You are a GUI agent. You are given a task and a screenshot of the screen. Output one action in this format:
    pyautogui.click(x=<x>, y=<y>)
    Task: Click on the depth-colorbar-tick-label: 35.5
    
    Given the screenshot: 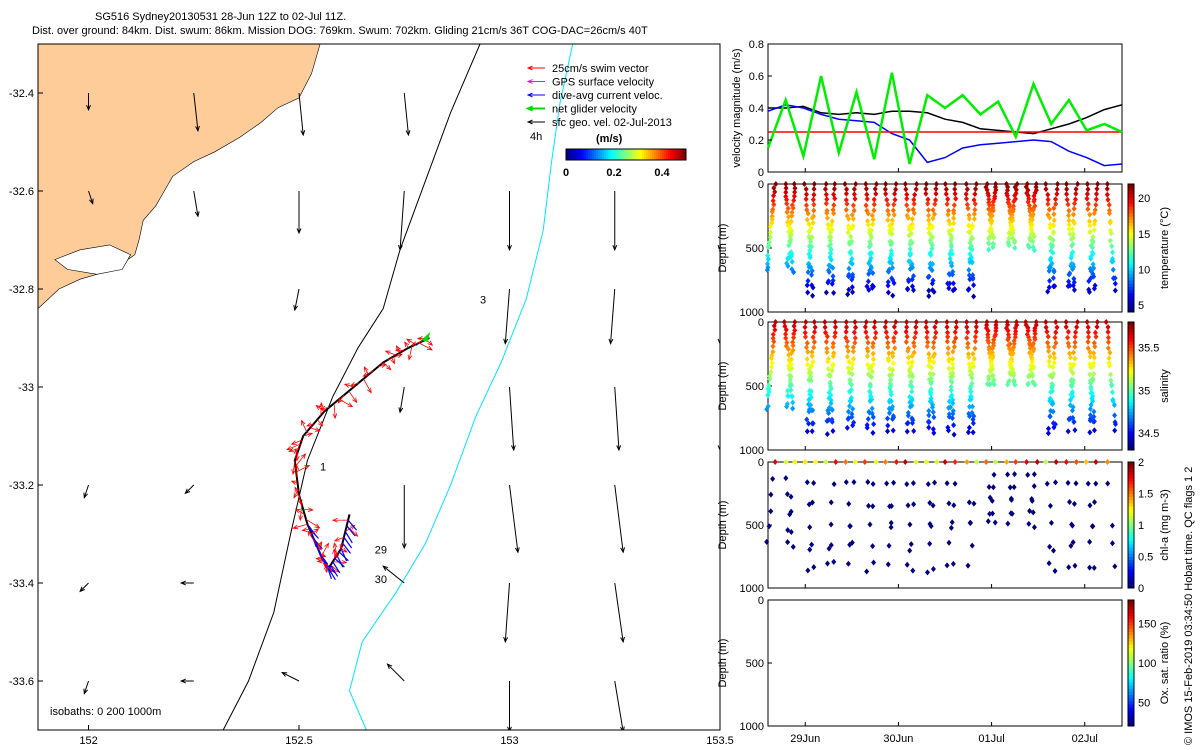 What is the action you would take?
    pyautogui.click(x=1148, y=349)
    